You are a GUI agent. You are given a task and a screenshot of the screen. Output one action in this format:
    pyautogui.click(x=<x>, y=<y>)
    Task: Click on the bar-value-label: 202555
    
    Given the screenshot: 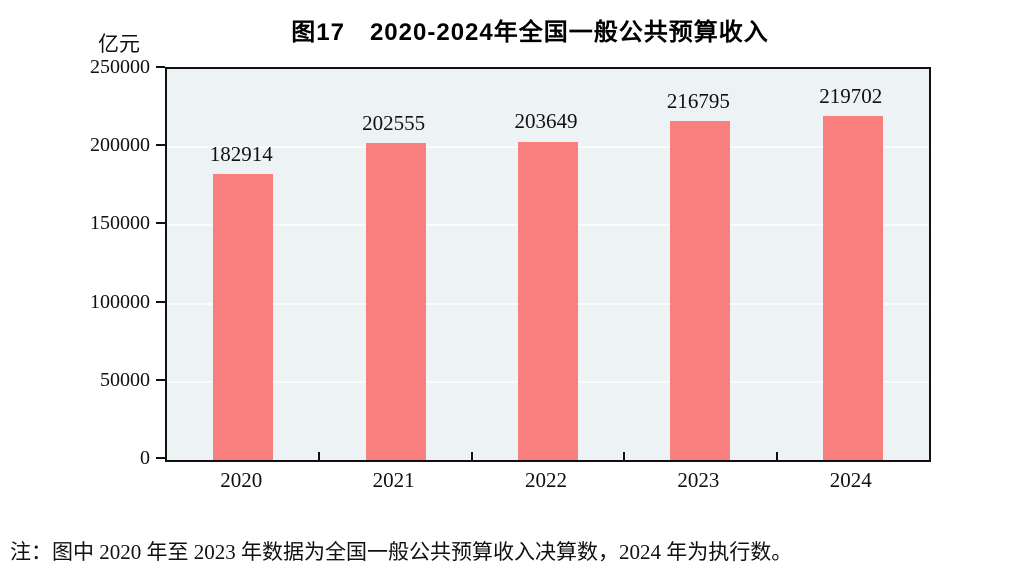 What is the action you would take?
    pyautogui.click(x=394, y=123)
    